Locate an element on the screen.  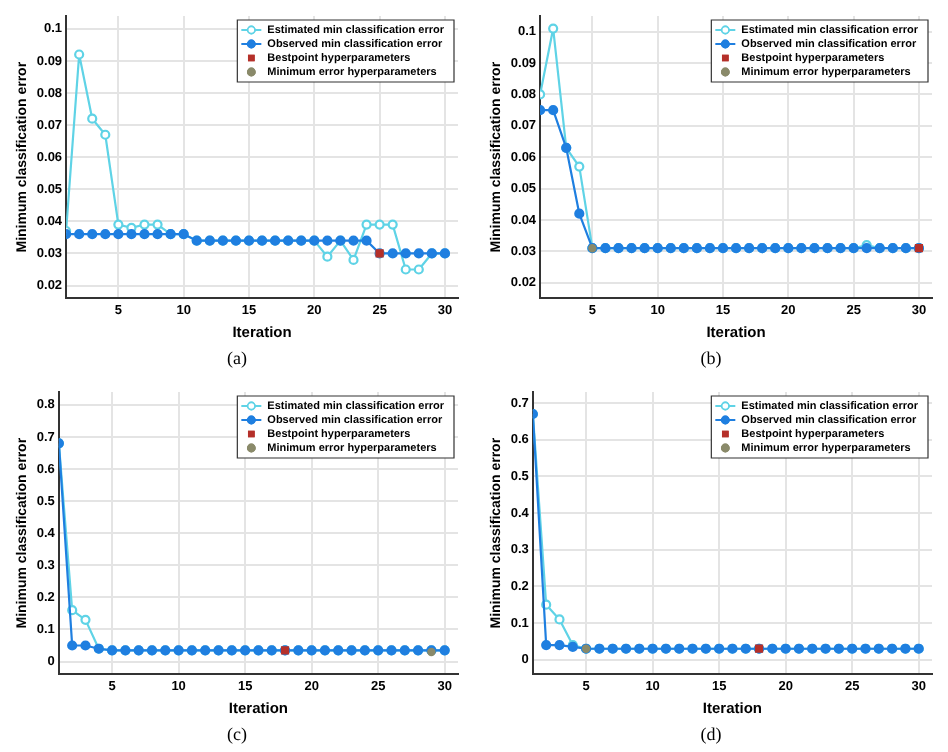
text: (d) is located at coordinates (711, 735).